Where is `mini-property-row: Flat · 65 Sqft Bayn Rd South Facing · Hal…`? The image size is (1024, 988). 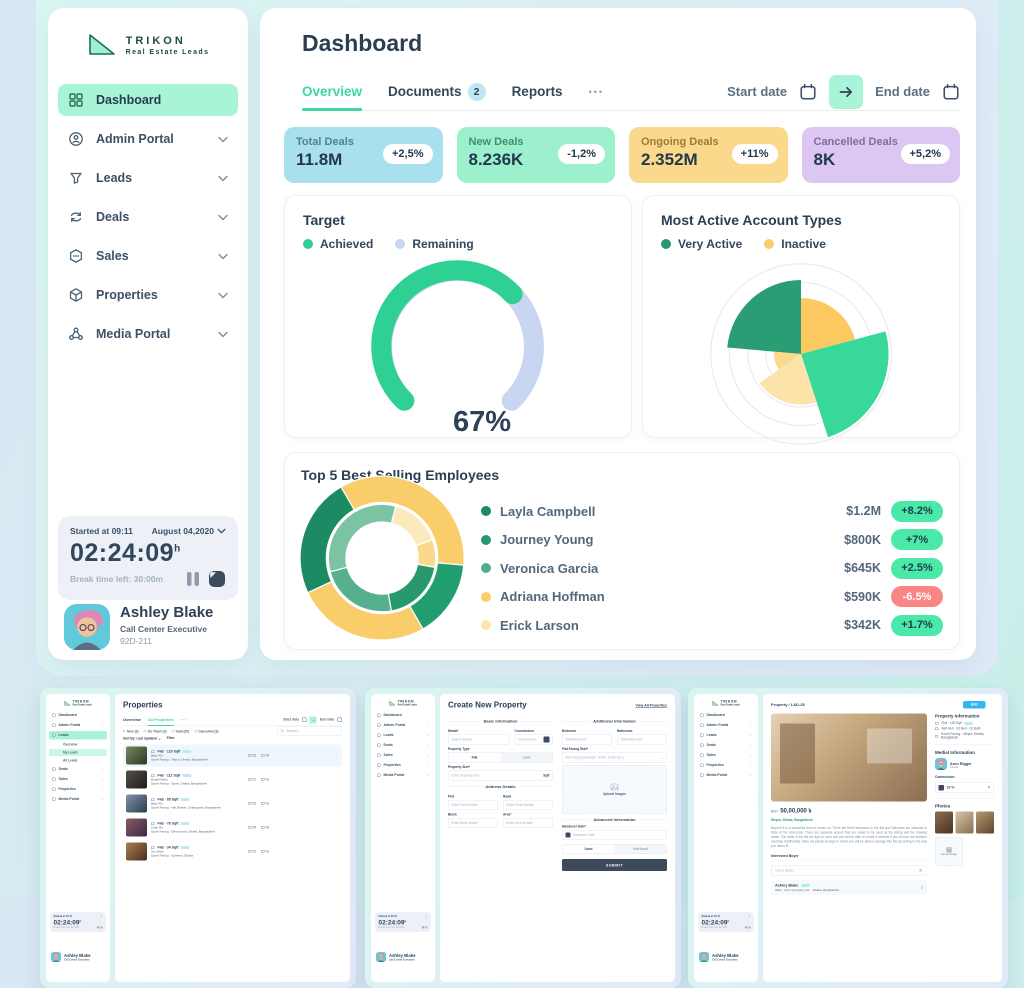
mini-property-row: Flat · 65 Sqft Bayn Rd South Facing · Hal… is located at coordinates (232, 804).